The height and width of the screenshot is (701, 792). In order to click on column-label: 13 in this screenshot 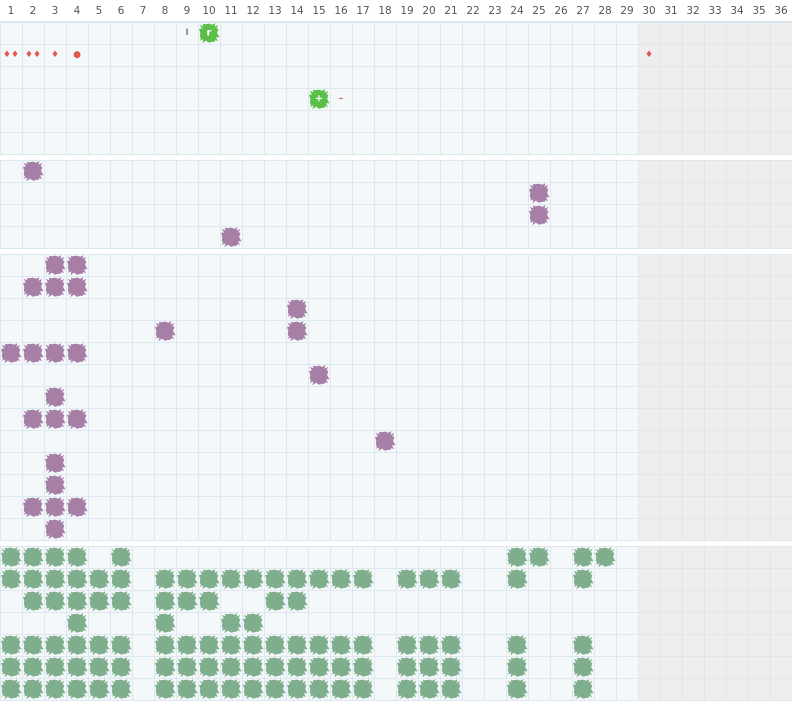, I will do `click(274, 11)`.